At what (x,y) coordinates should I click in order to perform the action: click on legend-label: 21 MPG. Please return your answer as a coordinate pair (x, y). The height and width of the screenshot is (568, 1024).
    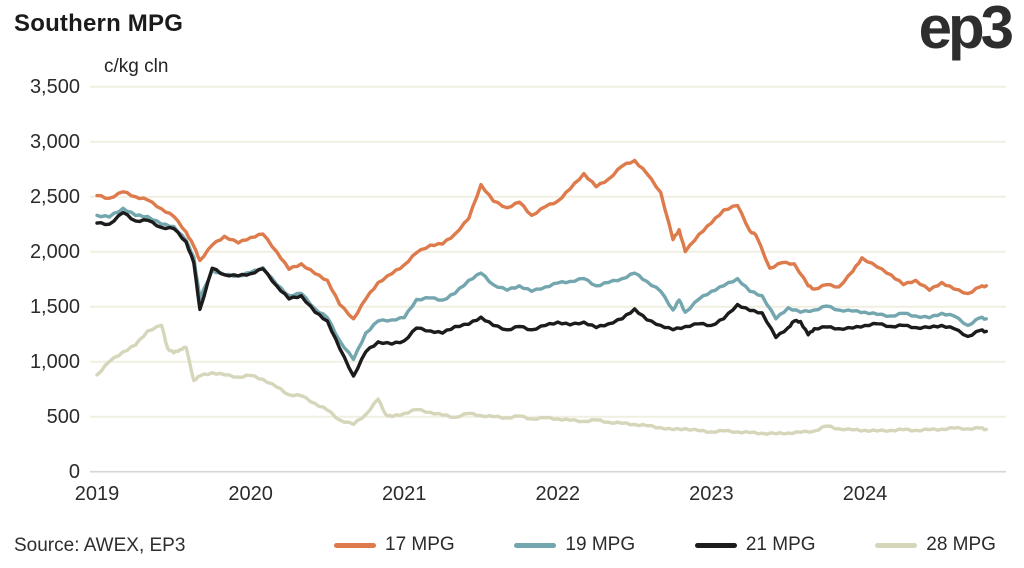
    Looking at the image, I should click on (780, 544).